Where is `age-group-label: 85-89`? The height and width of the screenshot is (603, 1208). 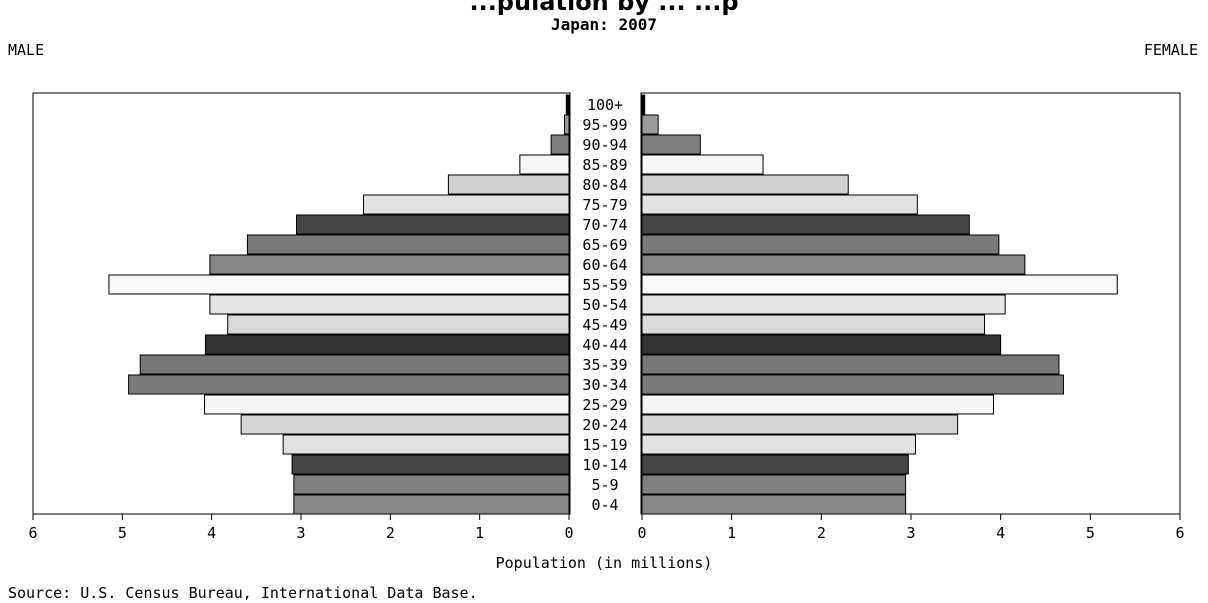 age-group-label: 85-89 is located at coordinates (604, 165).